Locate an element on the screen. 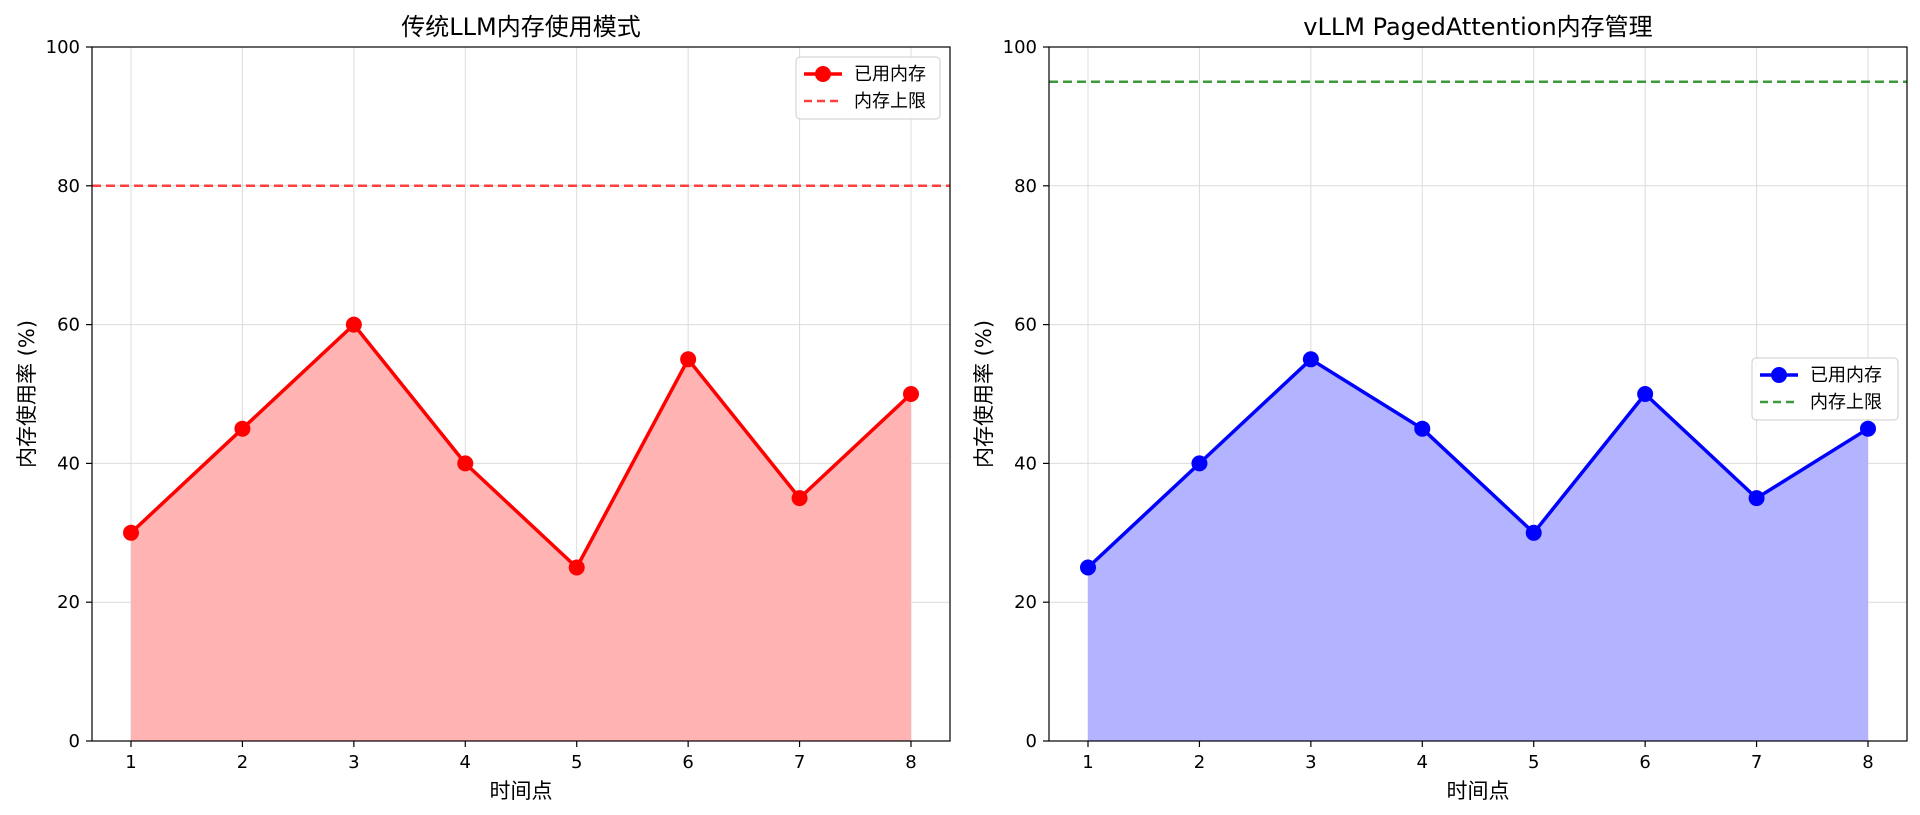  chart-title: 传统LLM内存使用模式 is located at coordinates (520, 27).